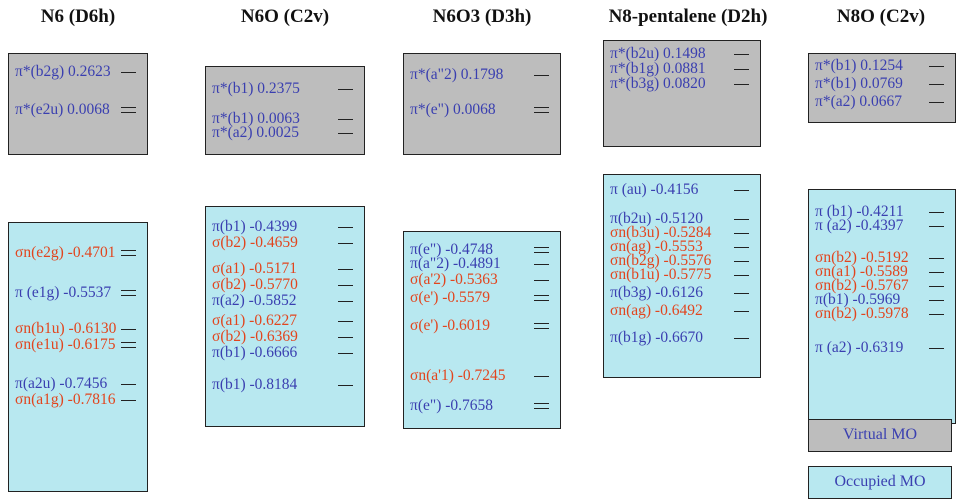 The width and height of the screenshot is (956, 501). What do you see at coordinates (482, 406) in the screenshot?
I see `occupied-orbital-row: π(e") -0.7658` at bounding box center [482, 406].